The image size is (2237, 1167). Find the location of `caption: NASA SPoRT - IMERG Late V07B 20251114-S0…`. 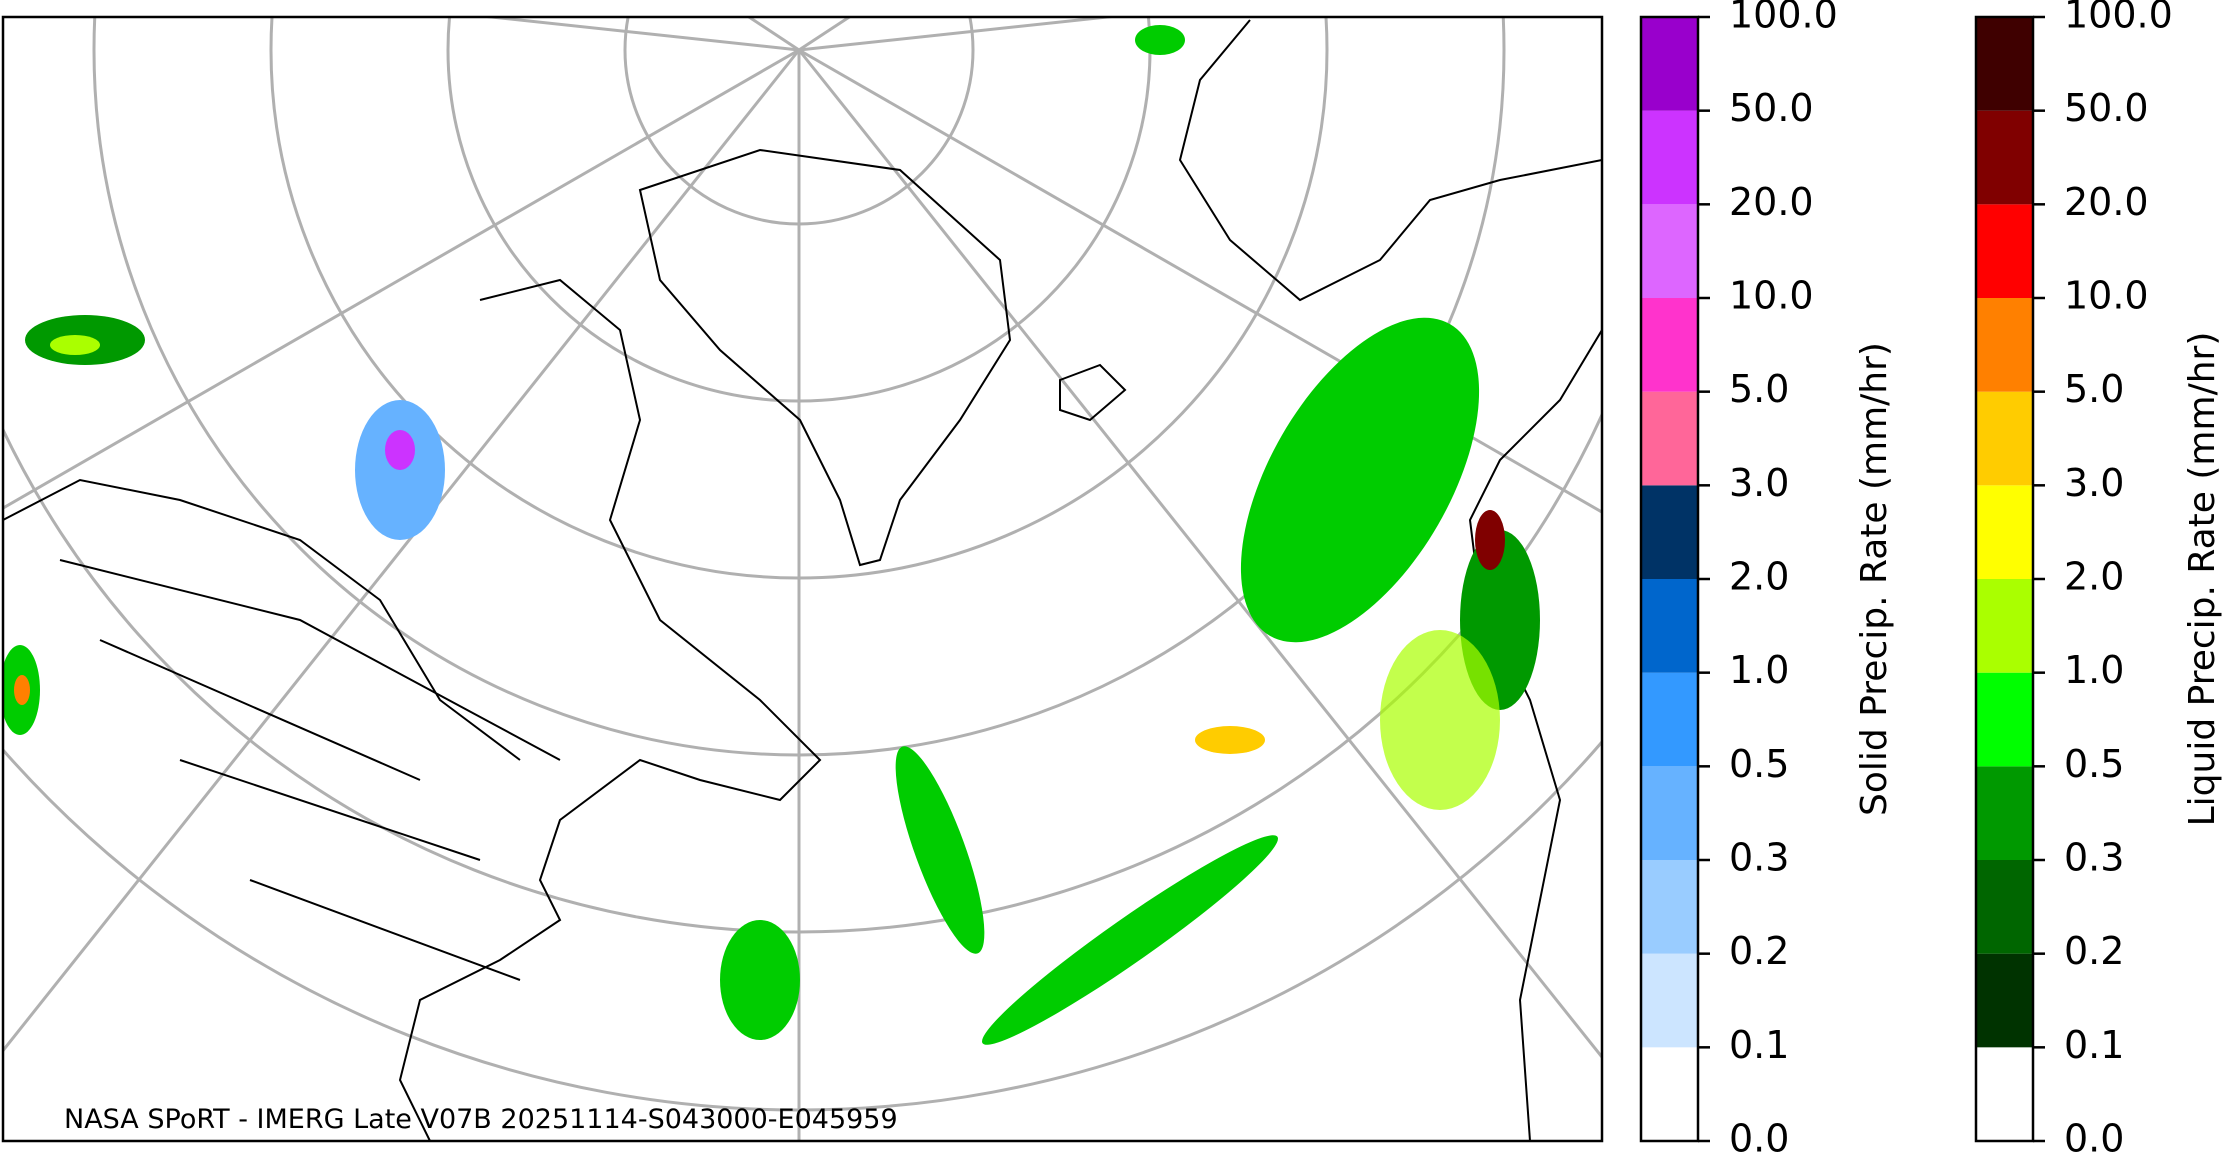

caption: NASA SPoRT - IMERG Late V07B 20251114-S0… is located at coordinates (481, 1119).